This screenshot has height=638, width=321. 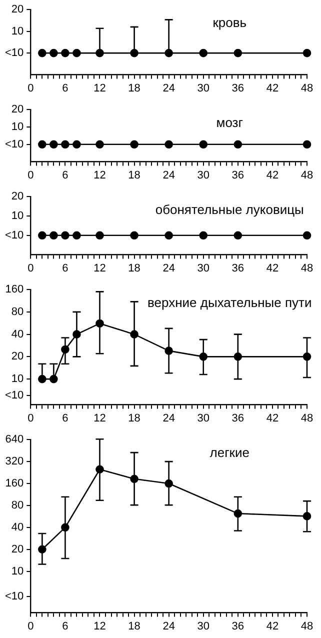 I want to click on point, so click(x=42, y=379).